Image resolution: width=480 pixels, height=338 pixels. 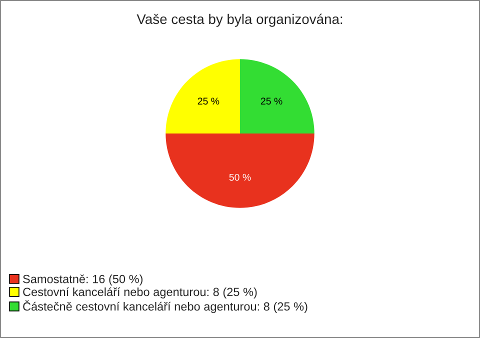 I want to click on data-label: 50 %, so click(x=240, y=177).